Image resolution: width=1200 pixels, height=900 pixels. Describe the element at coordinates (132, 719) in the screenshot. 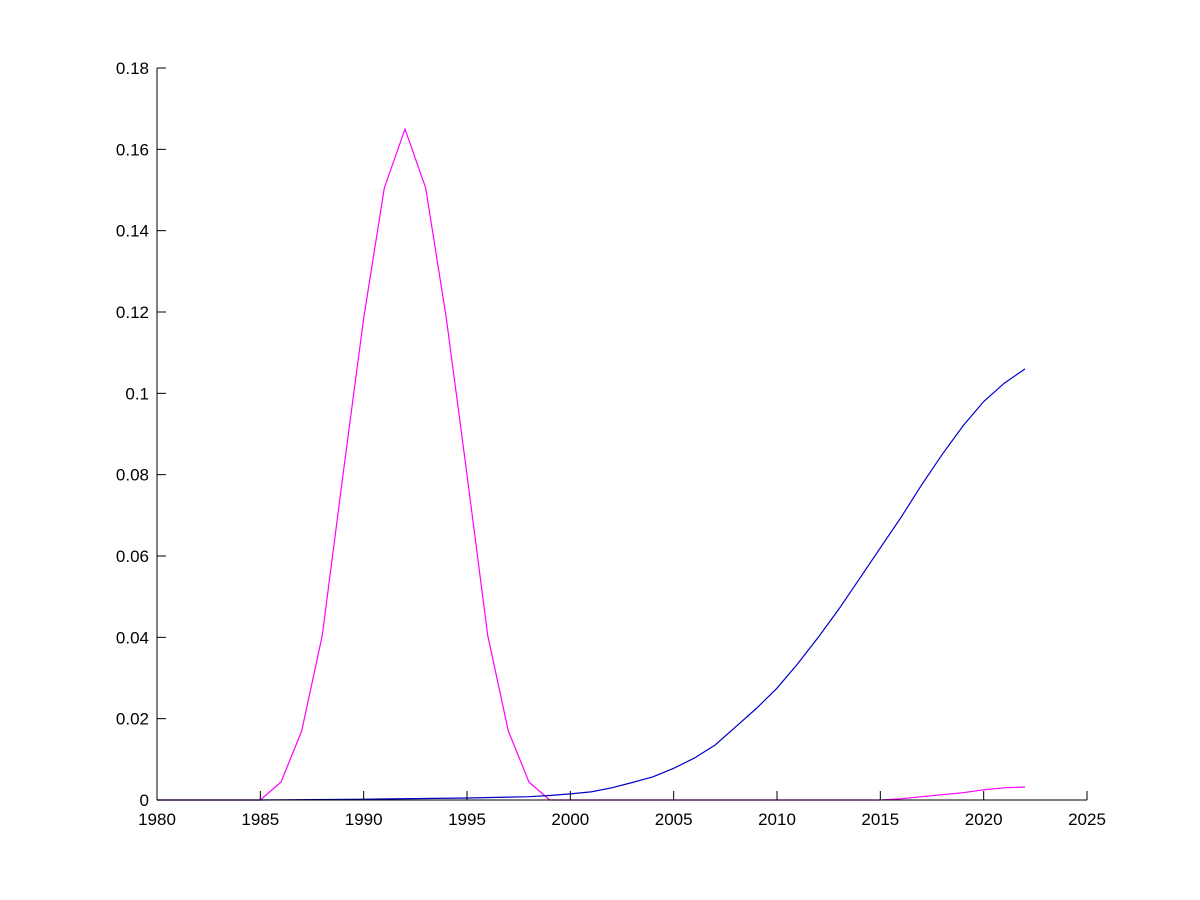

I see `y-tick-label: 0.02` at that location.